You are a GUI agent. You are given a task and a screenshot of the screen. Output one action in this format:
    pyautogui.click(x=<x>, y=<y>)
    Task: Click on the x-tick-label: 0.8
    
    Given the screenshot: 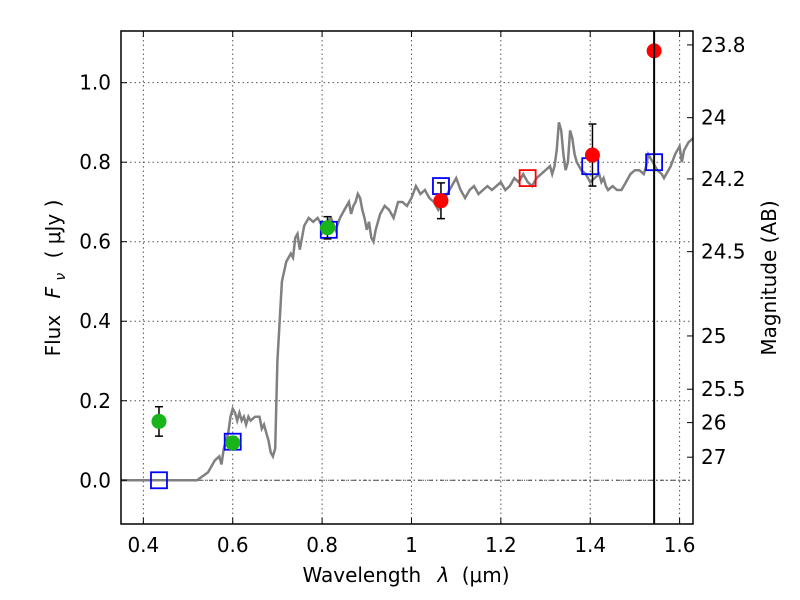 What is the action you would take?
    pyautogui.click(x=322, y=545)
    